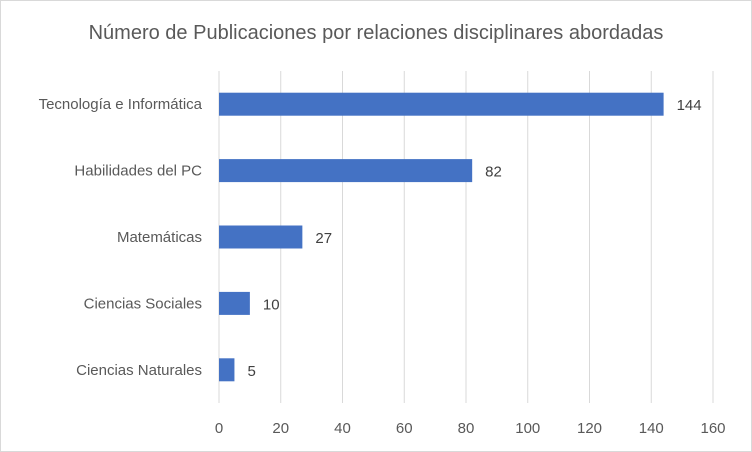 The height and width of the screenshot is (452, 752). I want to click on x-tick-label: 160, so click(712, 428).